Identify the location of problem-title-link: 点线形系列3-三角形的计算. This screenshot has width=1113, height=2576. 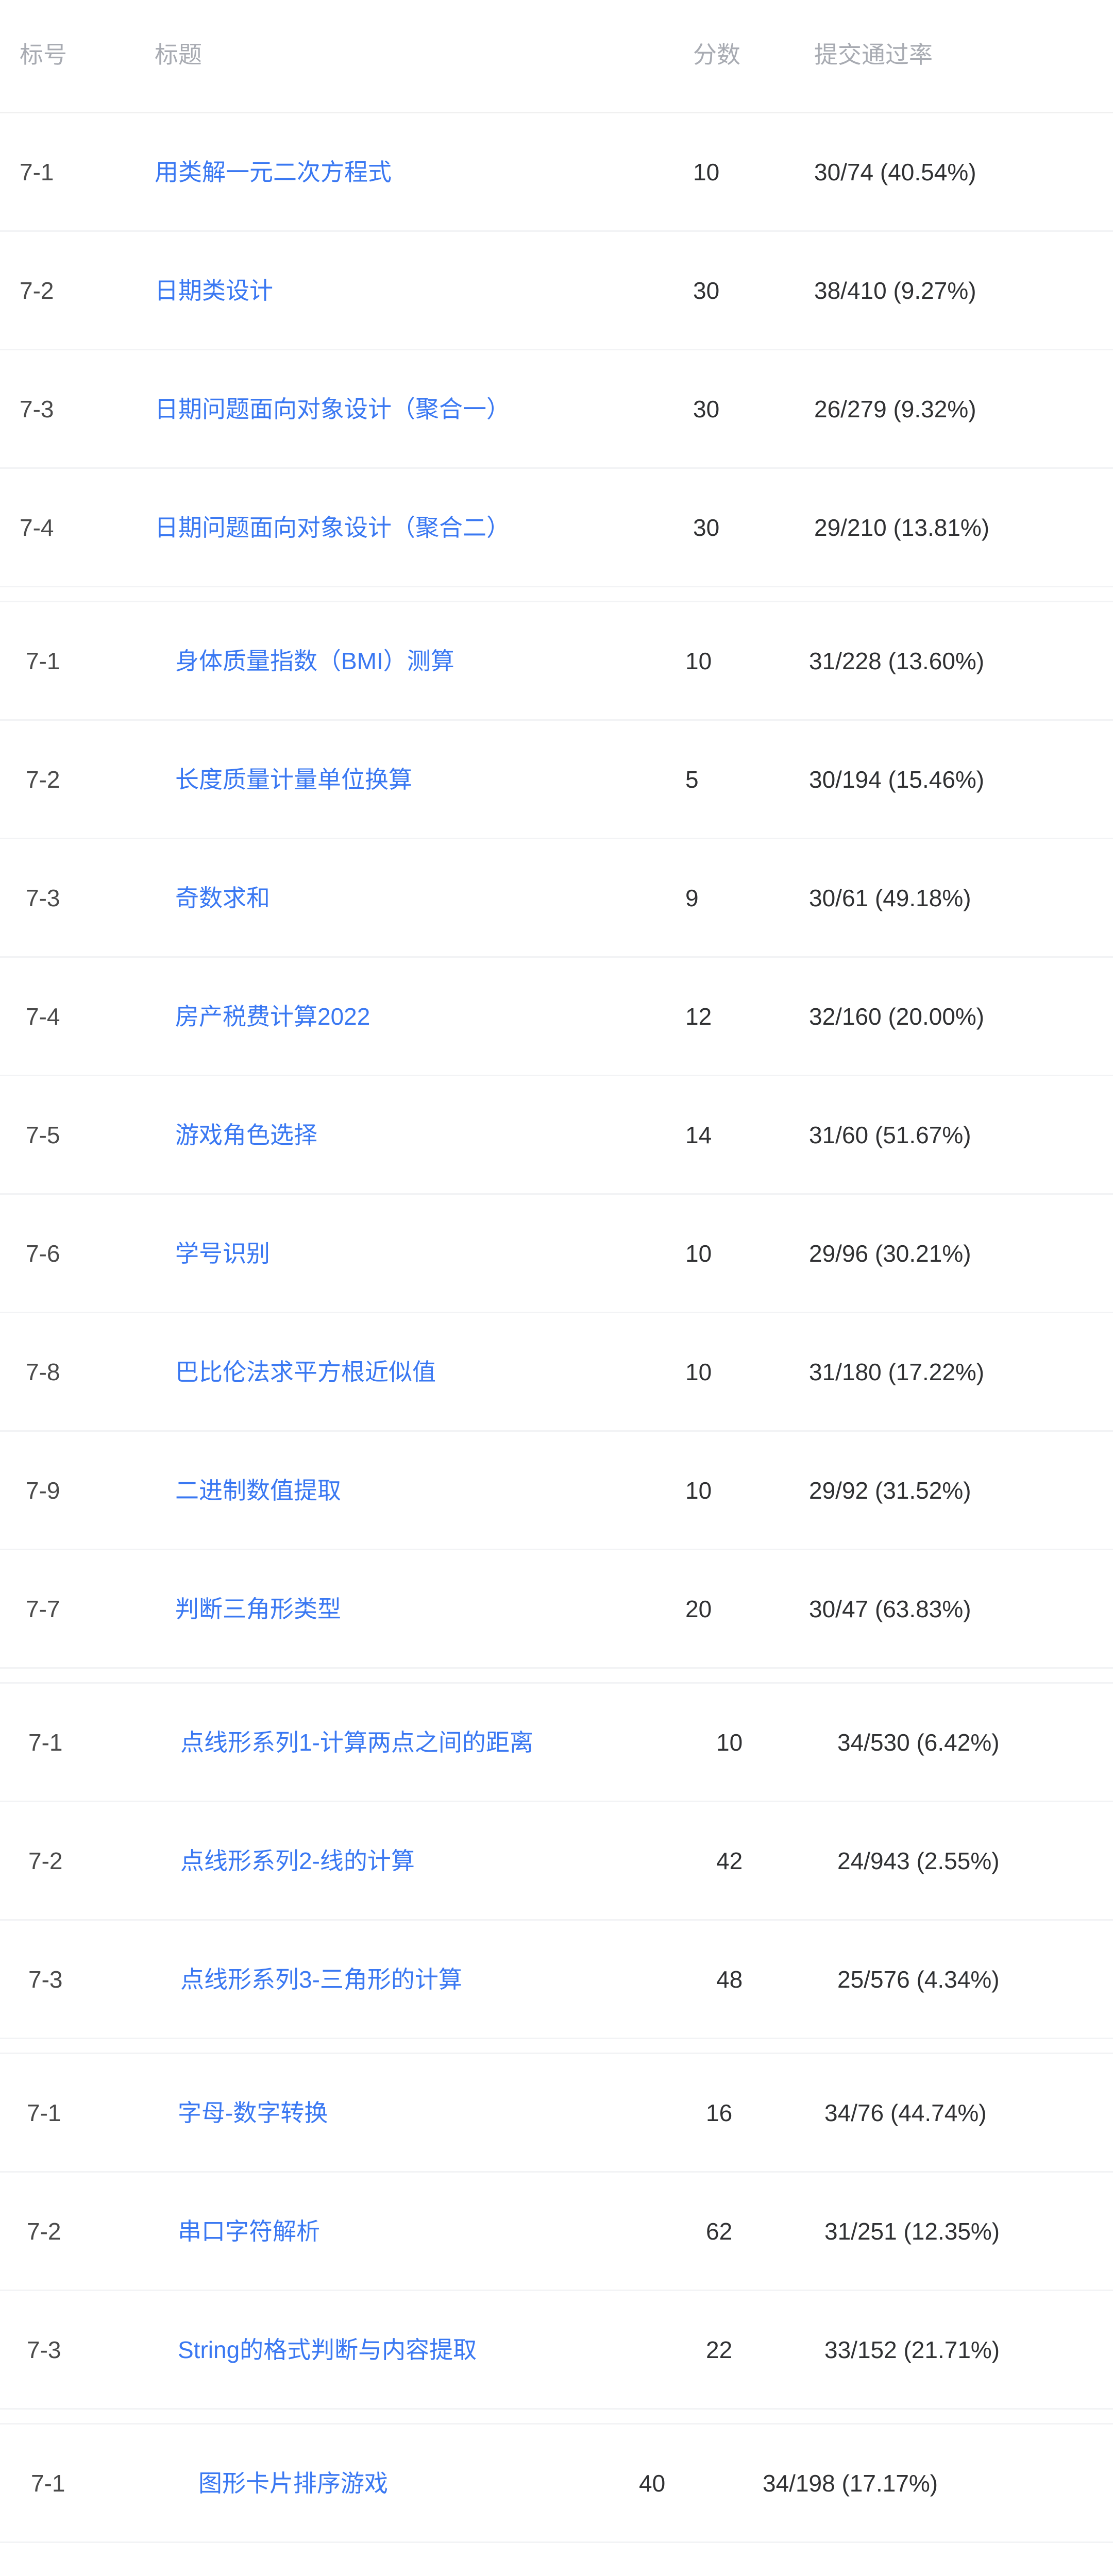
(321, 1979).